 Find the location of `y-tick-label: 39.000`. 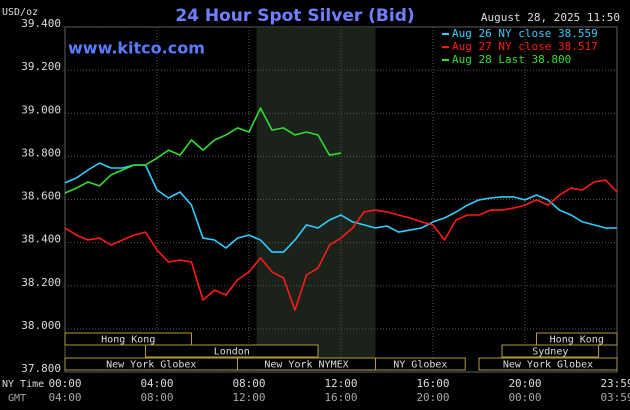

y-tick-label: 39.000 is located at coordinates (41, 109).